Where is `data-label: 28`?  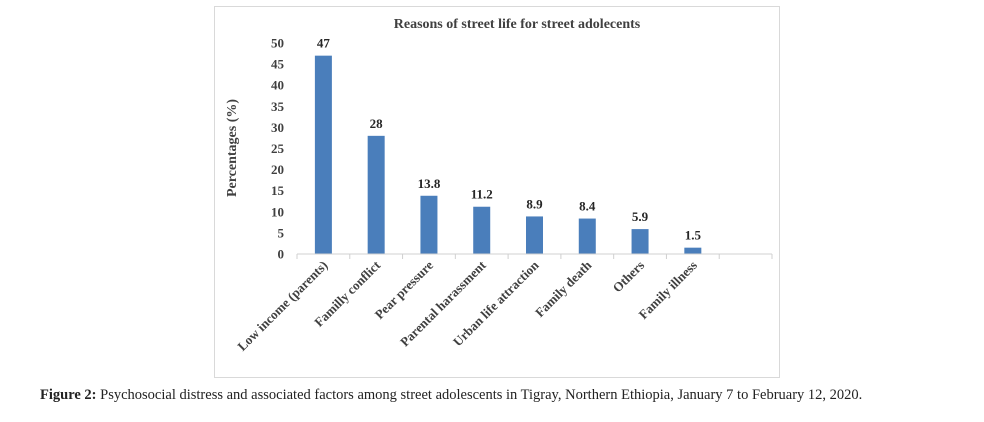
data-label: 28 is located at coordinates (377, 123).